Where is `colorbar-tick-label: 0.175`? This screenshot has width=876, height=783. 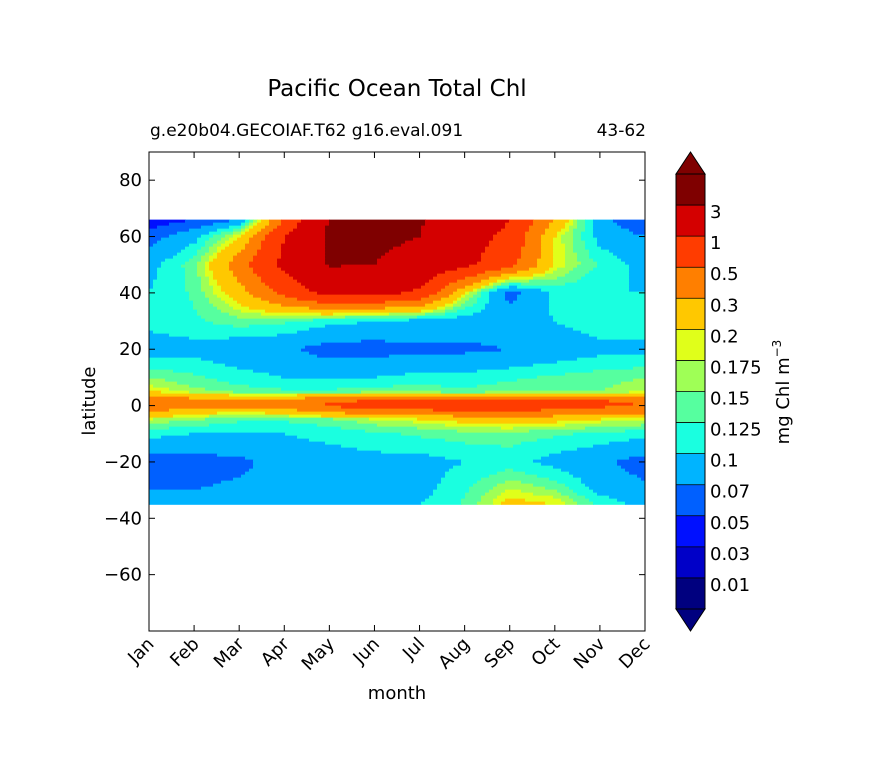 colorbar-tick-label: 0.175 is located at coordinates (736, 367).